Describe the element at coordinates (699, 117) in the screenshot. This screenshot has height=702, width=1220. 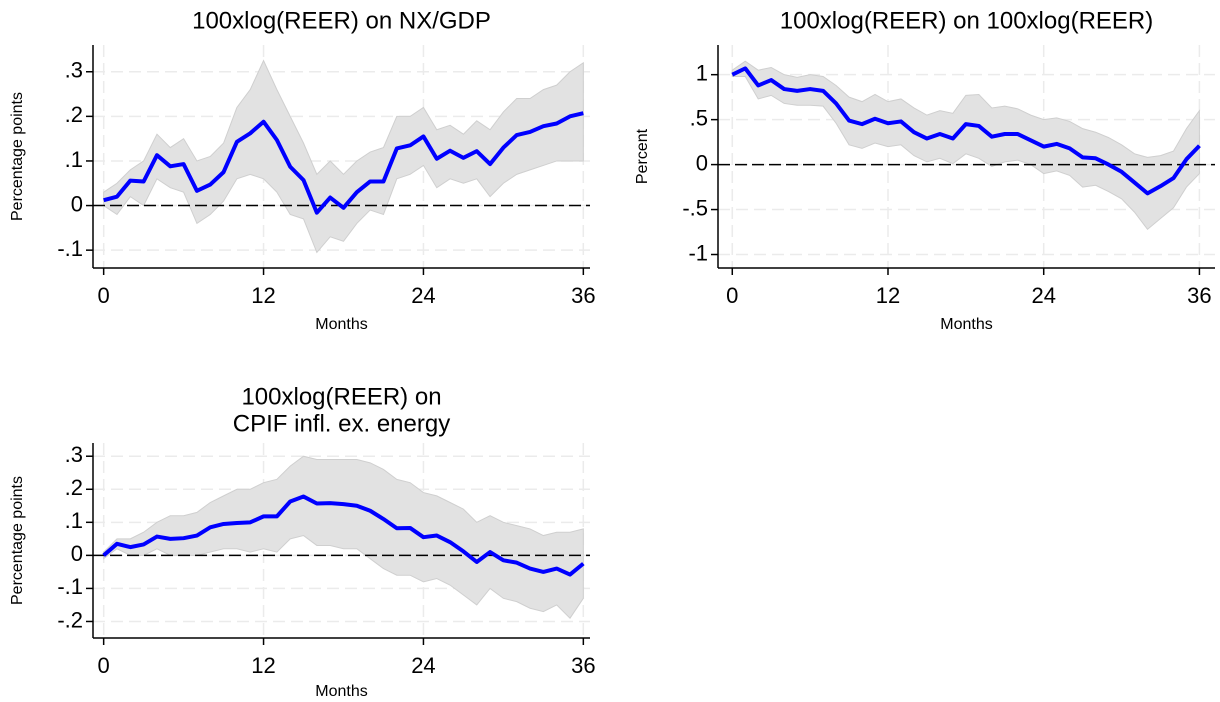
I see `y-tick-label: .5` at that location.